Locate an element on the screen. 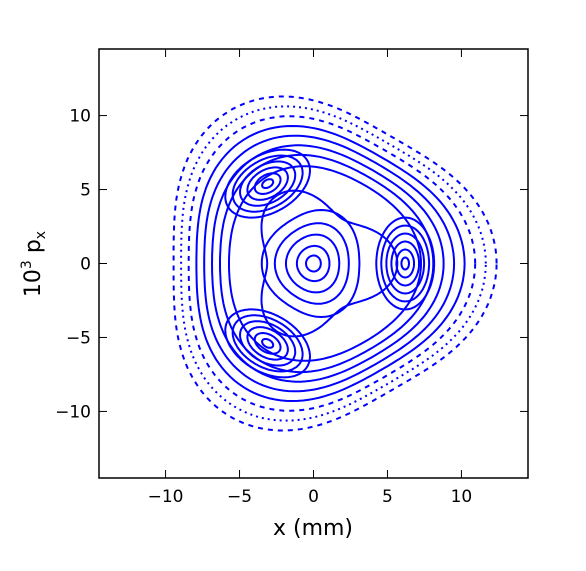 This screenshot has width=586, height=571. x-tick-label: −5 is located at coordinates (239, 497).